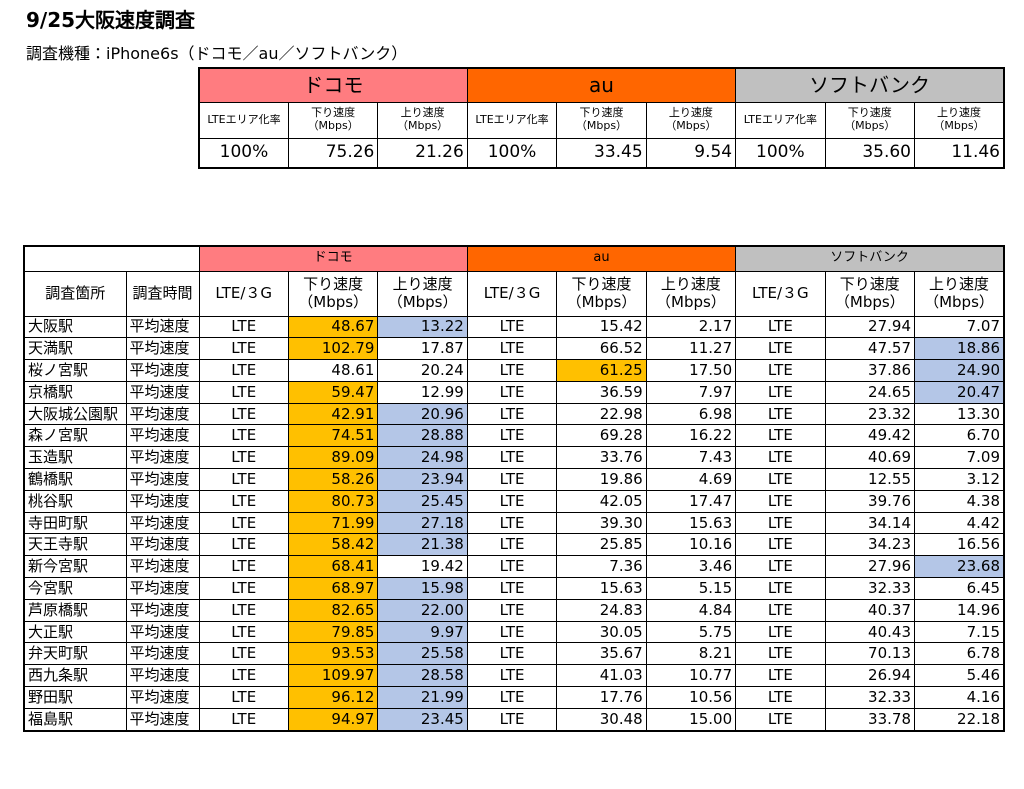  I want to click on station-cell: 芦原橋駅, so click(75, 610).